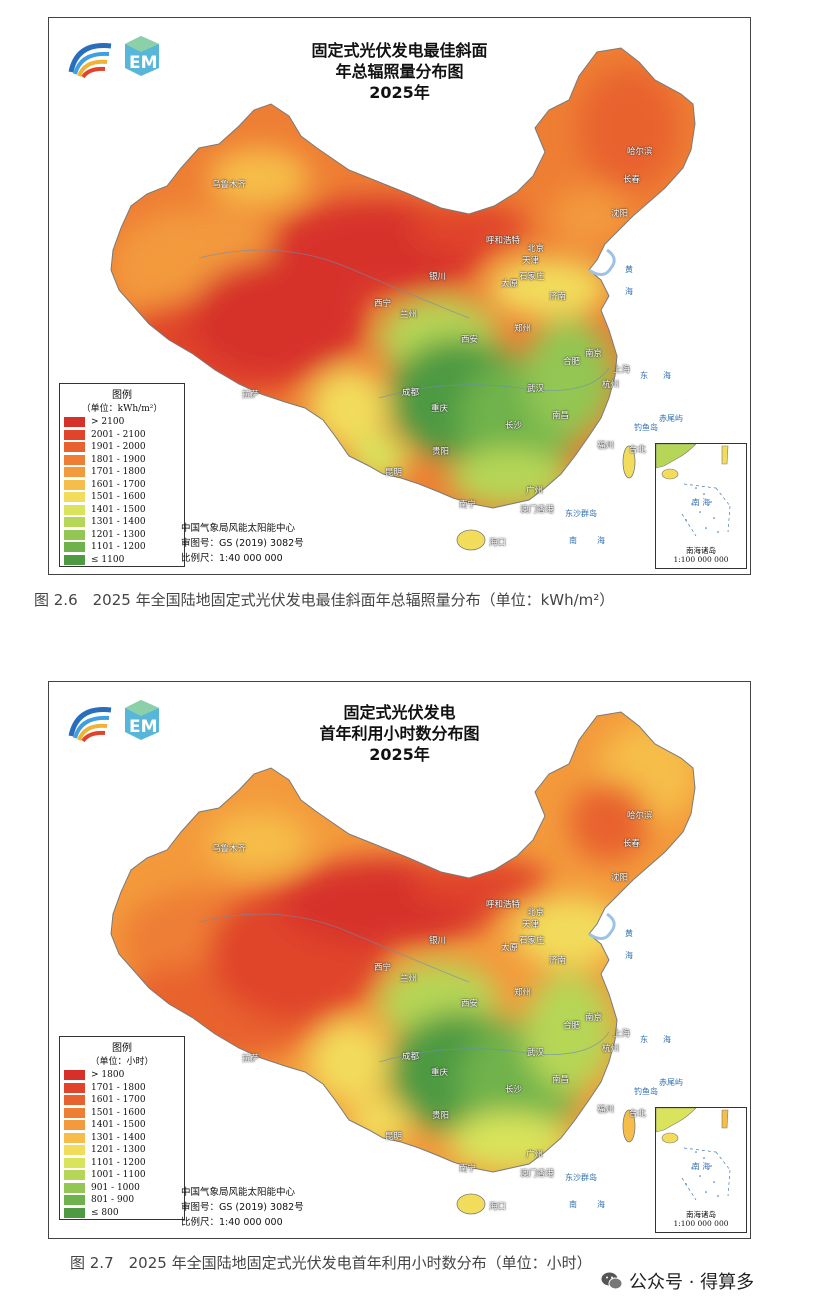 The width and height of the screenshot is (828, 1314). Describe the element at coordinates (638, 1114) in the screenshot. I see `city-label: 台北` at that location.